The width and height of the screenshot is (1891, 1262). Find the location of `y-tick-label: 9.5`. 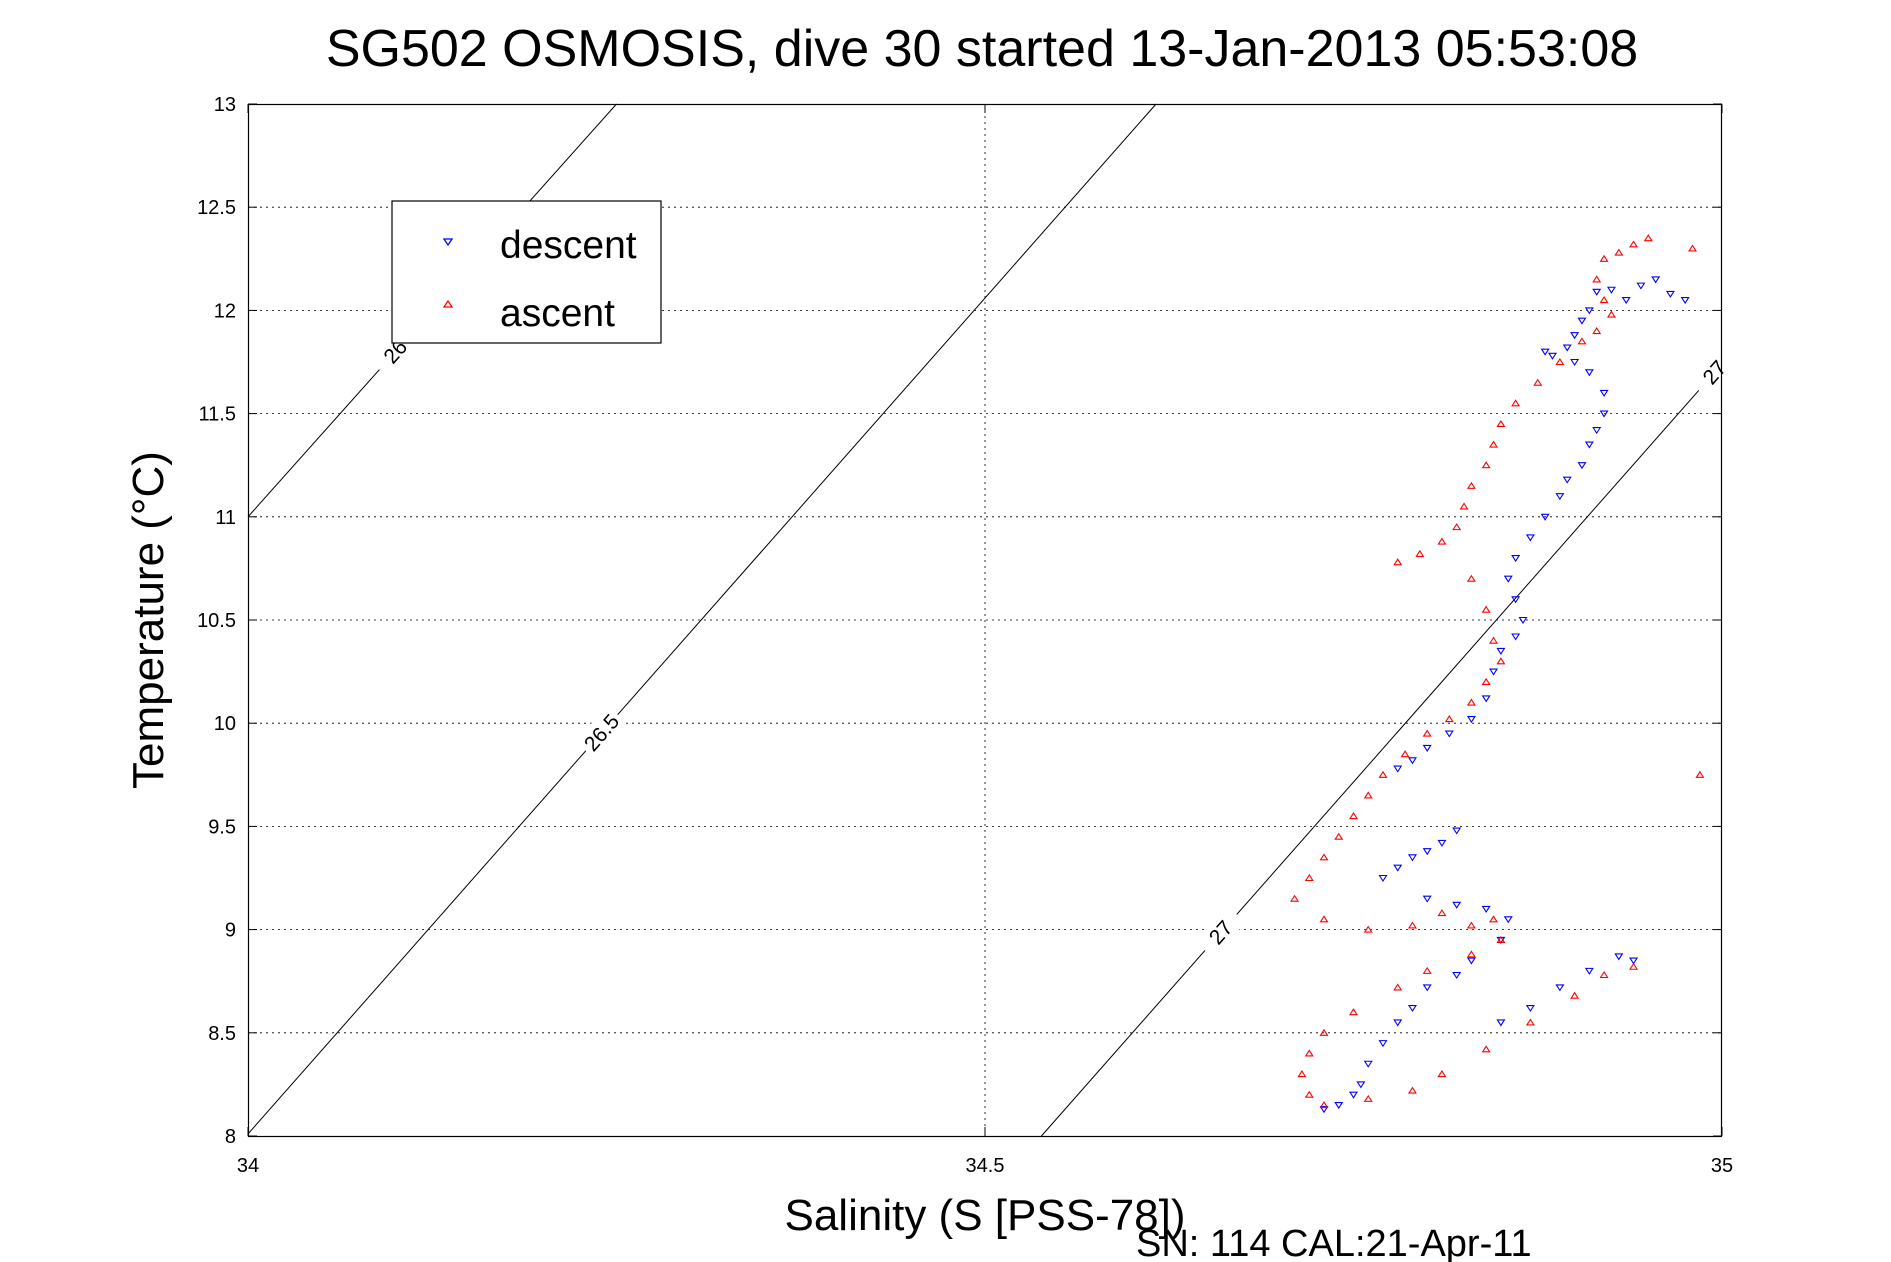

y-tick-label: 9.5 is located at coordinates (222, 827).